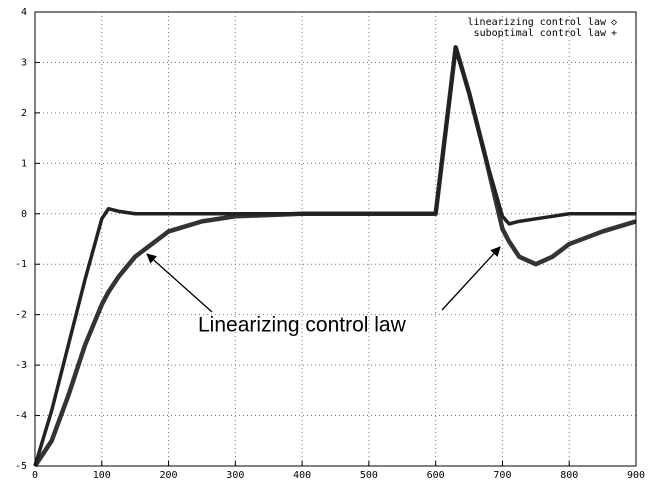 Image resolution: width=656 pixels, height=482 pixels. I want to click on y-tick-label: 4, so click(24, 12).